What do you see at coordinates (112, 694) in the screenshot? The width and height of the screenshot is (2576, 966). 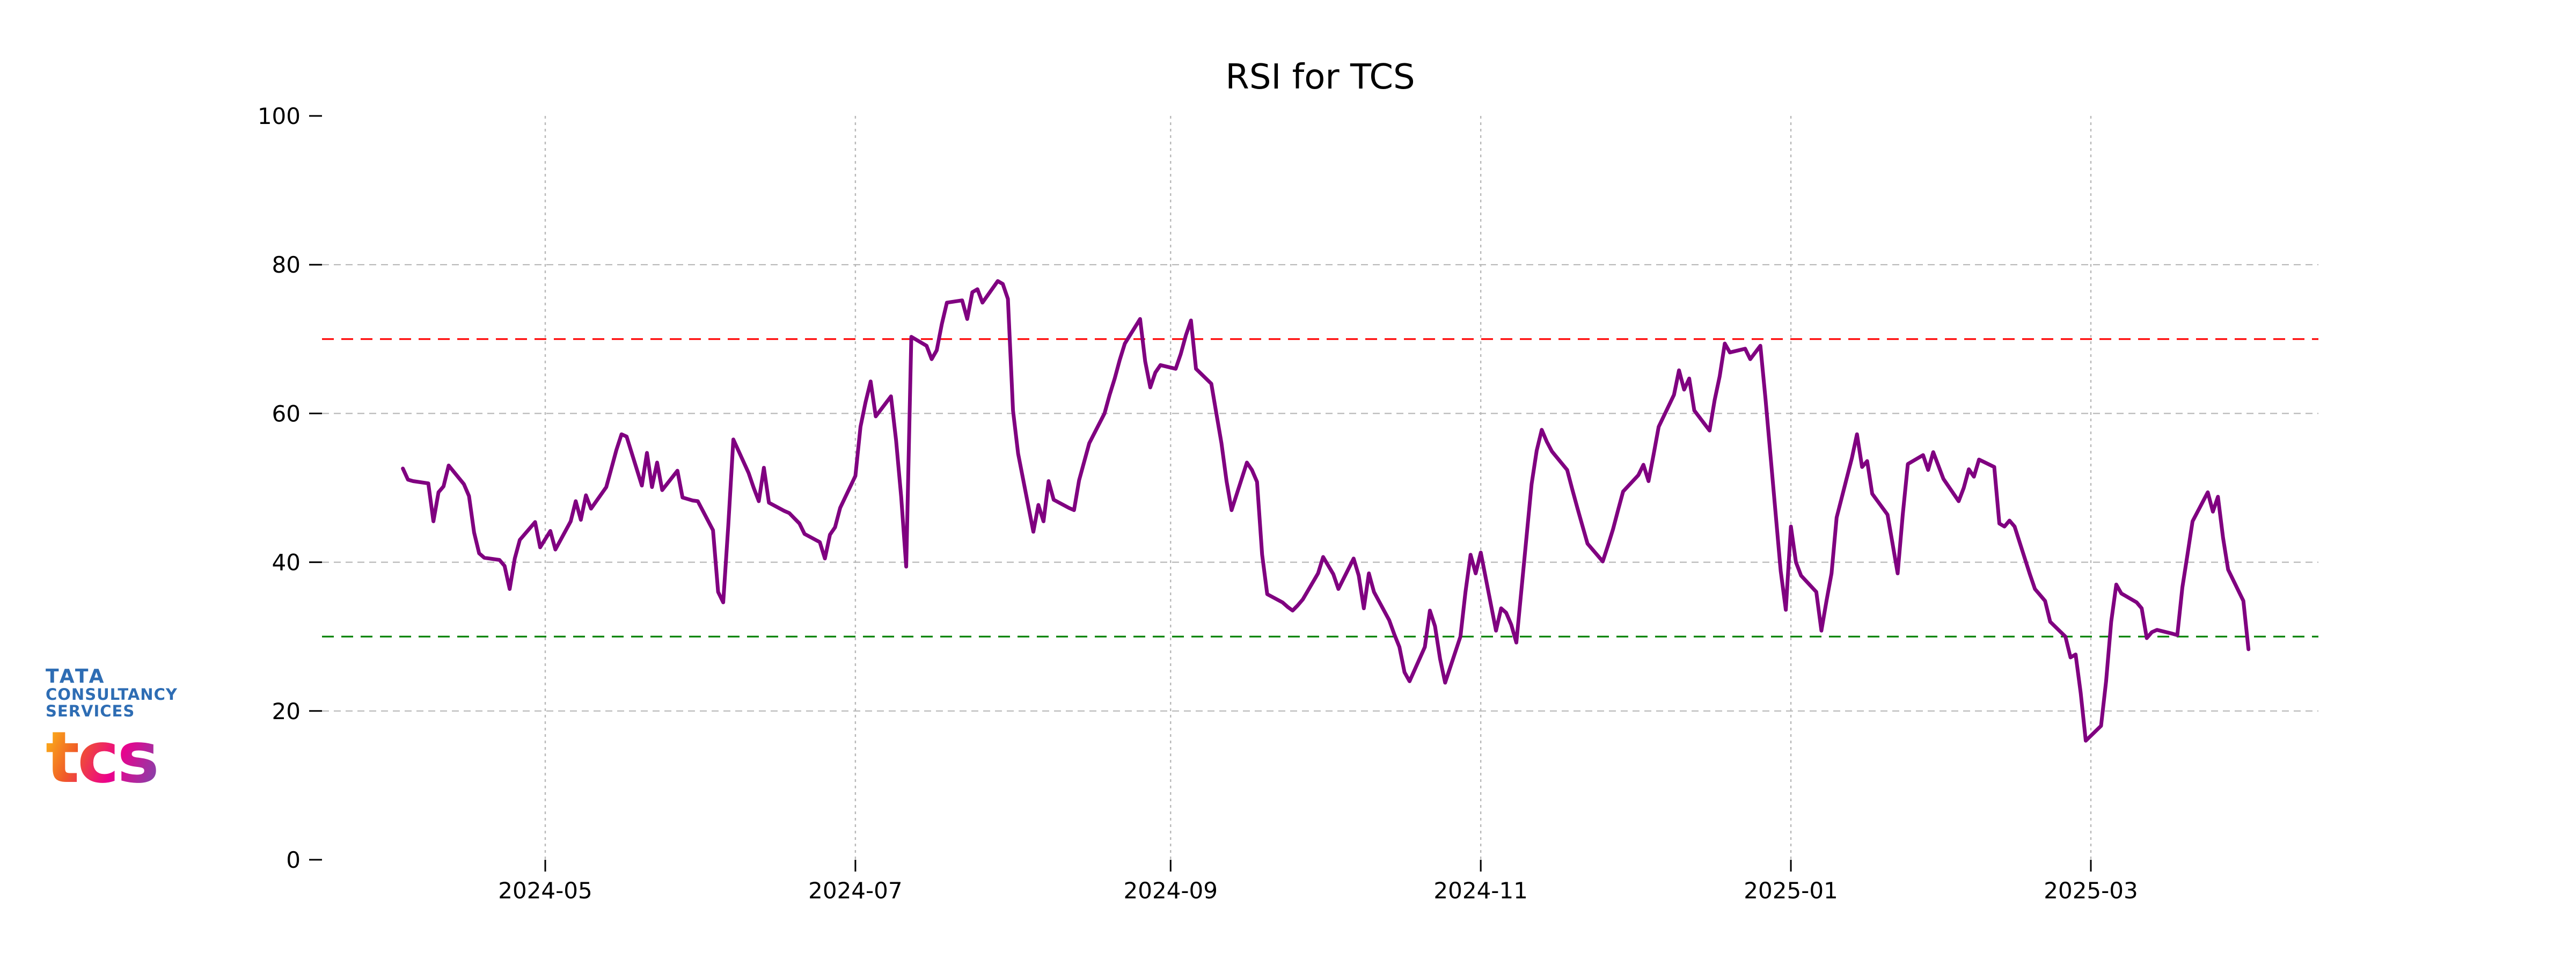 I see `logo-consultancy-text: CONSULTANCY` at bounding box center [112, 694].